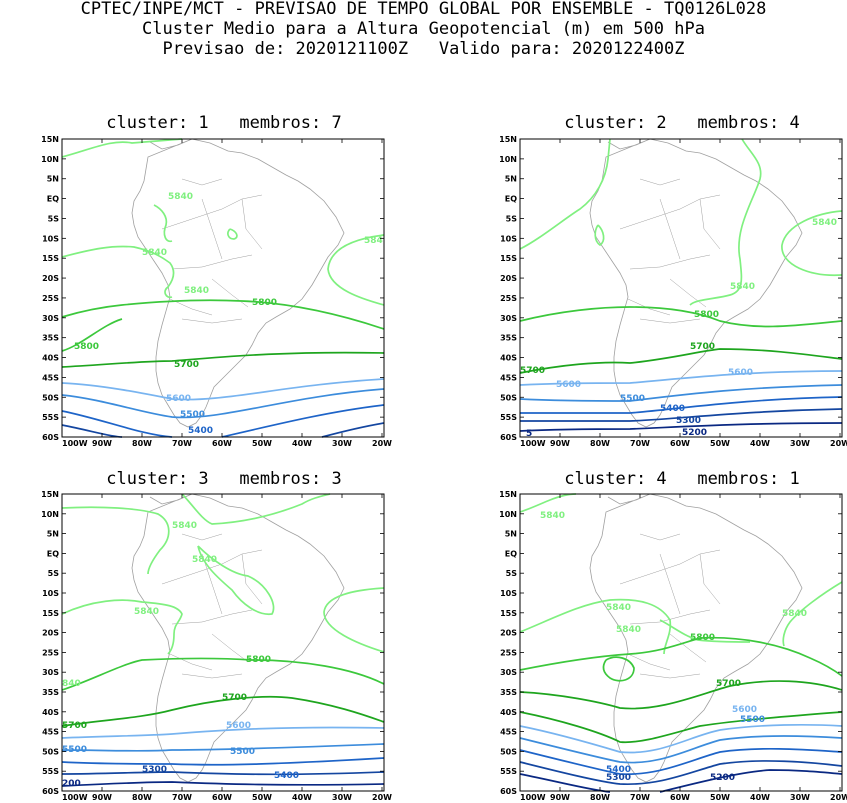 The image size is (847, 803). What do you see at coordinates (242, 752) in the screenshot?
I see `contour-label: 5500` at bounding box center [242, 752].